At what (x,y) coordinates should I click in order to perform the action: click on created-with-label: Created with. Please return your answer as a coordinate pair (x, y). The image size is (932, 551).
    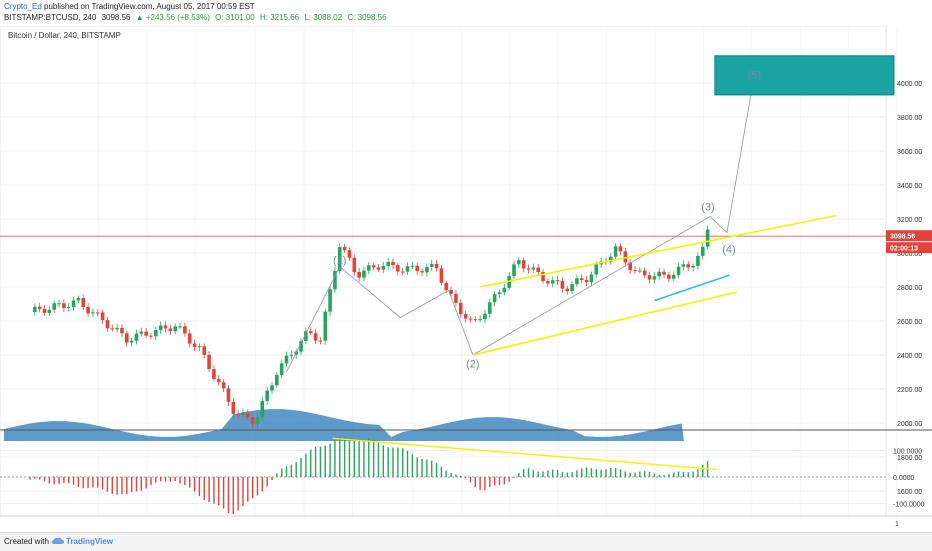
    Looking at the image, I should click on (26, 541).